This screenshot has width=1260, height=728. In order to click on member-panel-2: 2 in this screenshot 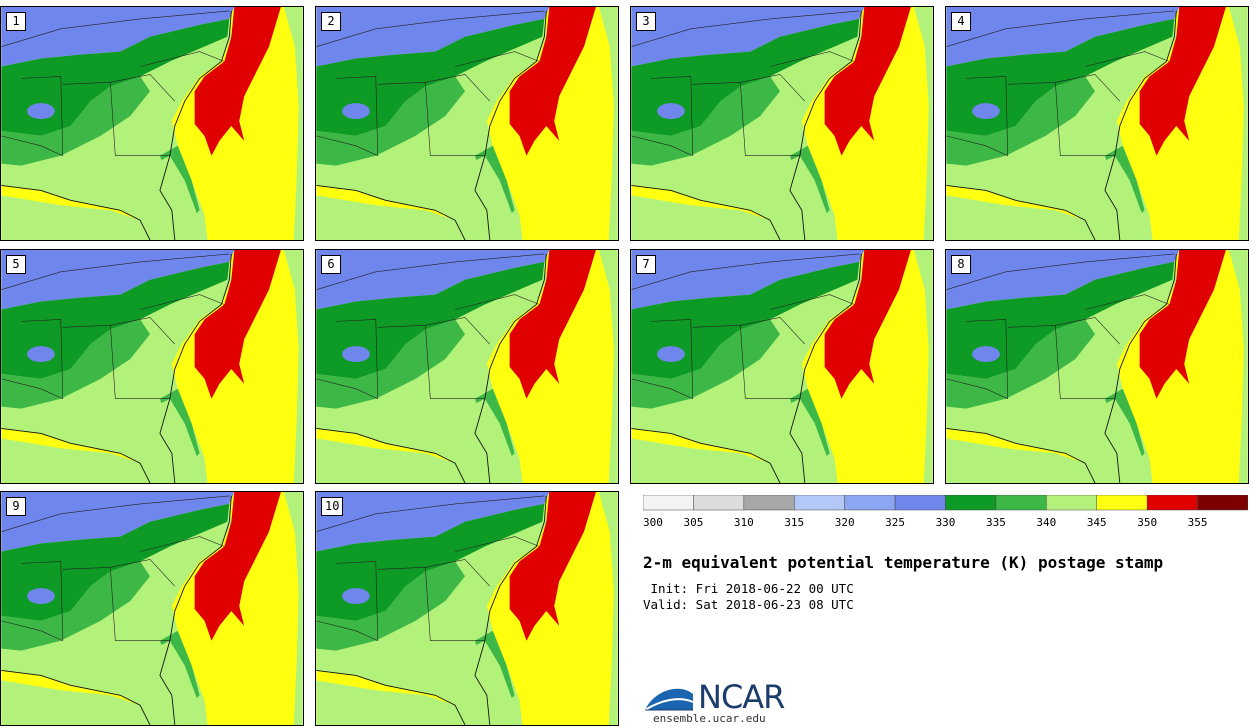, I will do `click(467, 123)`.